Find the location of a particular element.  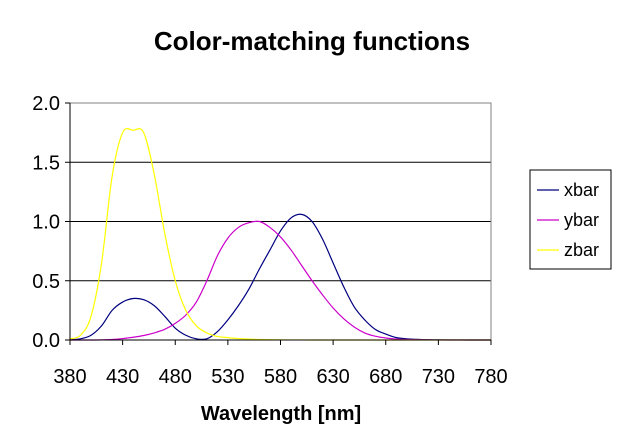

y-tick-label: 0.5 is located at coordinates (46, 282).